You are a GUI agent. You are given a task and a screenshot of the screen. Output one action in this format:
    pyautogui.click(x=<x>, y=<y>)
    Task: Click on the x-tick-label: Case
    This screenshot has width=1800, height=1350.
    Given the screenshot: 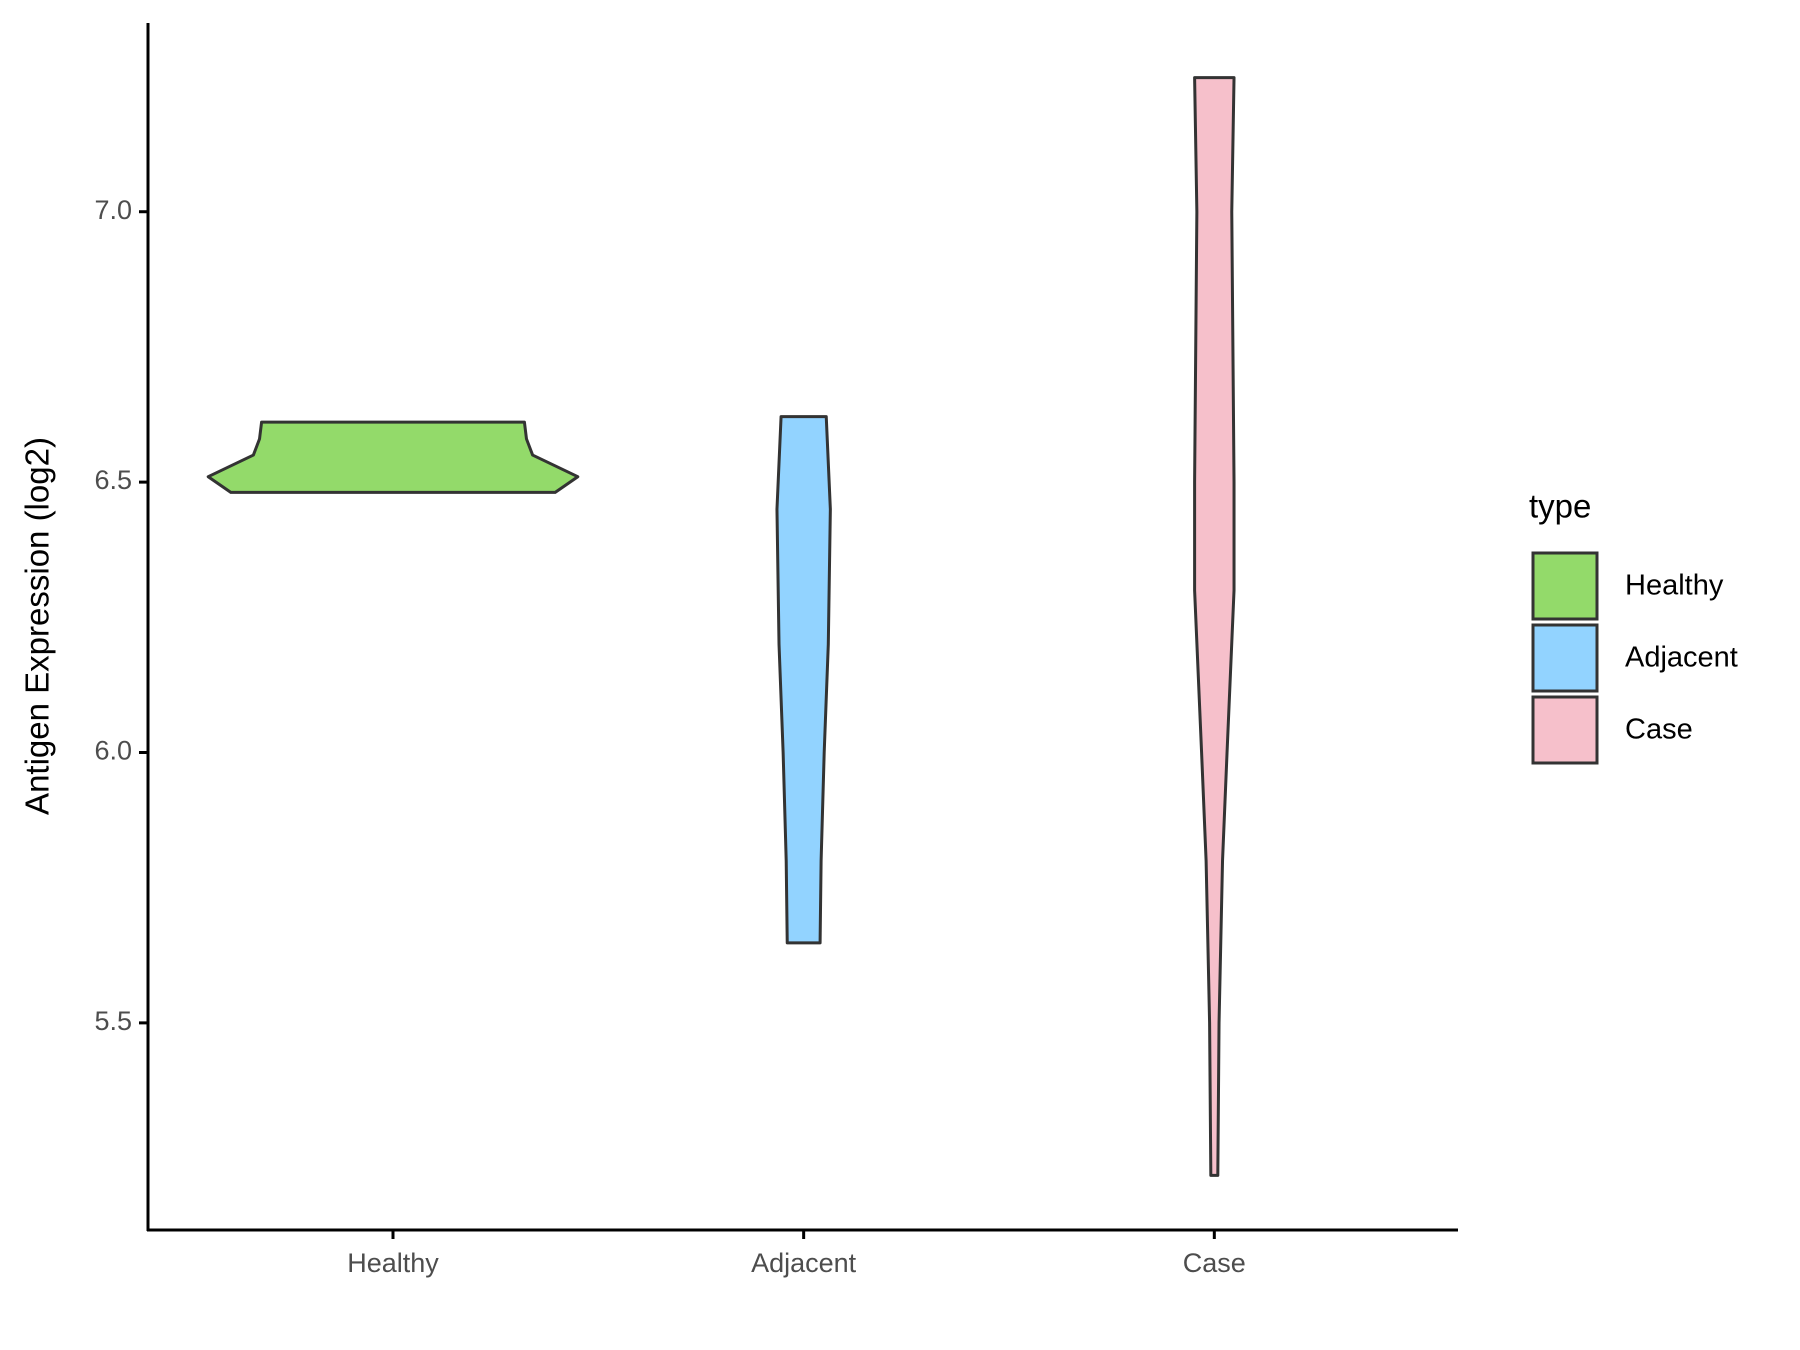 What is the action you would take?
    pyautogui.click(x=1214, y=1263)
    